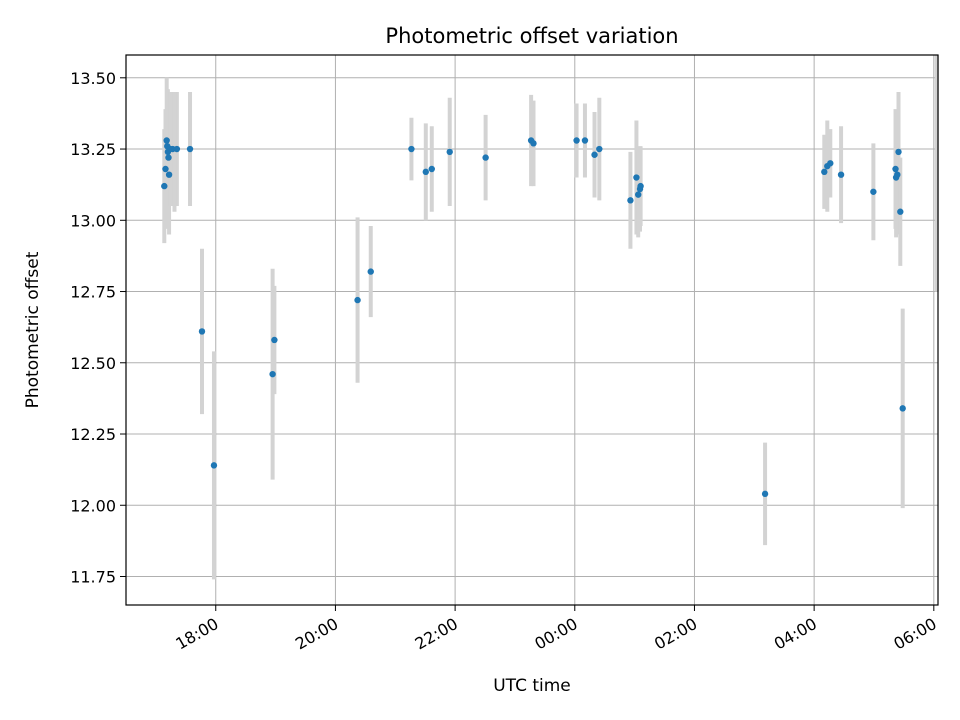 The image size is (960, 720). I want to click on x-tick-label: 04:00, so click(795, 634).